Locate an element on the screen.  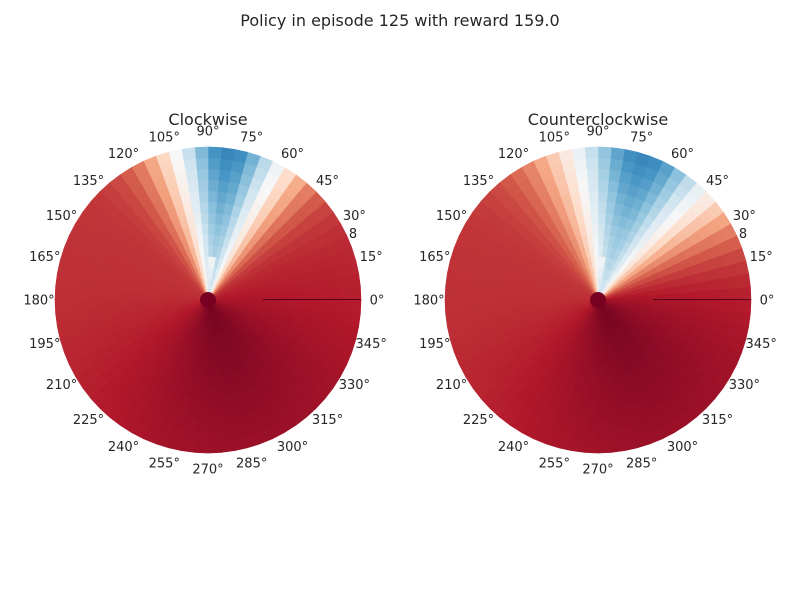
center-hub is located at coordinates (208, 300).